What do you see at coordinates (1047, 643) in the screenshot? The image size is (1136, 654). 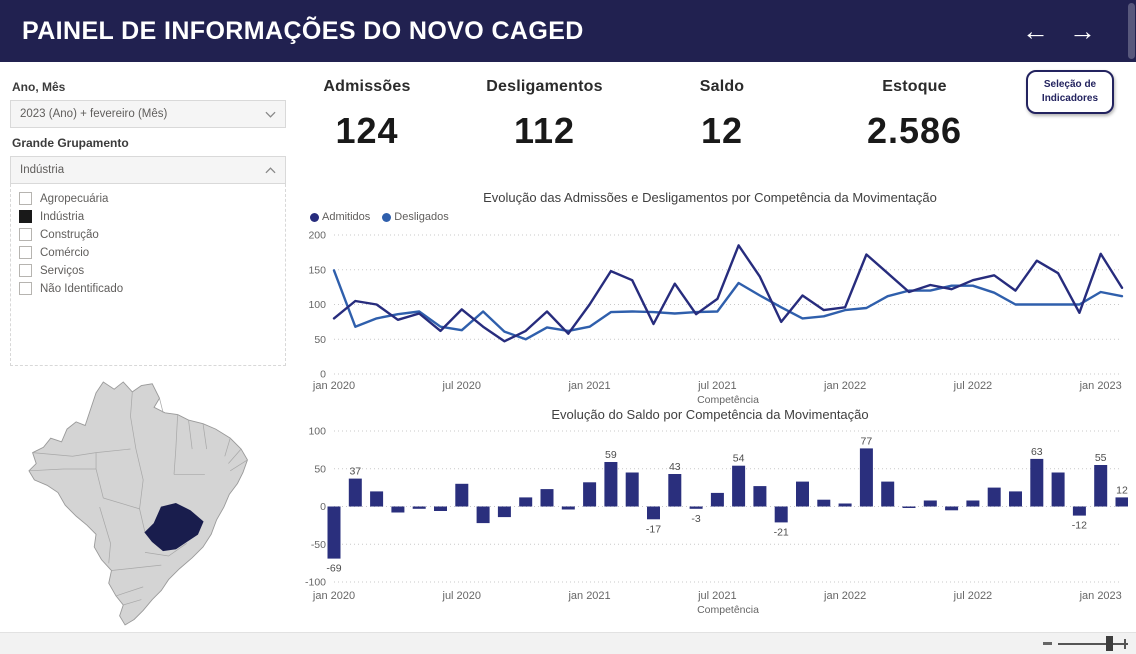 I see `zoom-out-icon` at bounding box center [1047, 643].